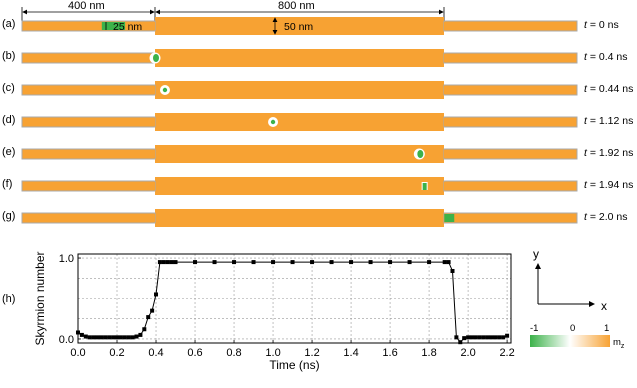  What do you see at coordinates (619, 343) in the screenshot?
I see `colorbar-label: mz` at bounding box center [619, 343].